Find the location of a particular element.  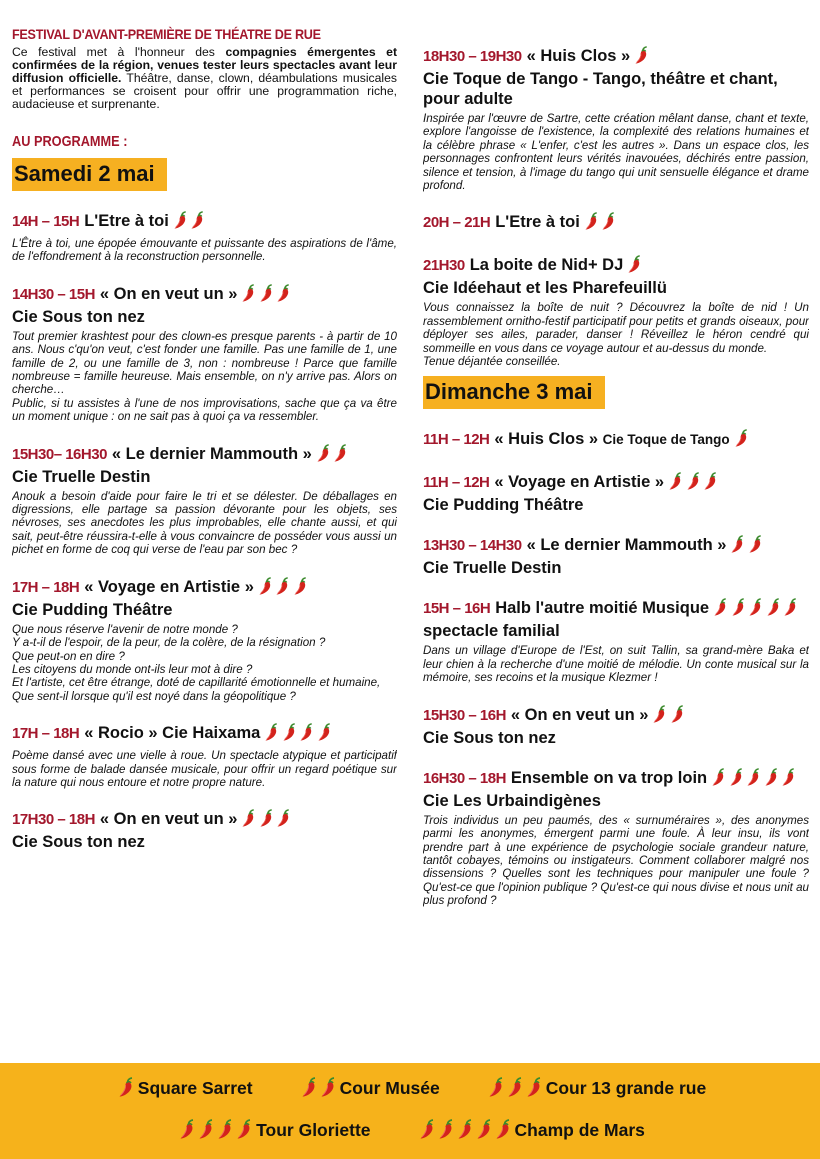

event-company: Cie Les Urbaindigènes is located at coordinates (512, 800).